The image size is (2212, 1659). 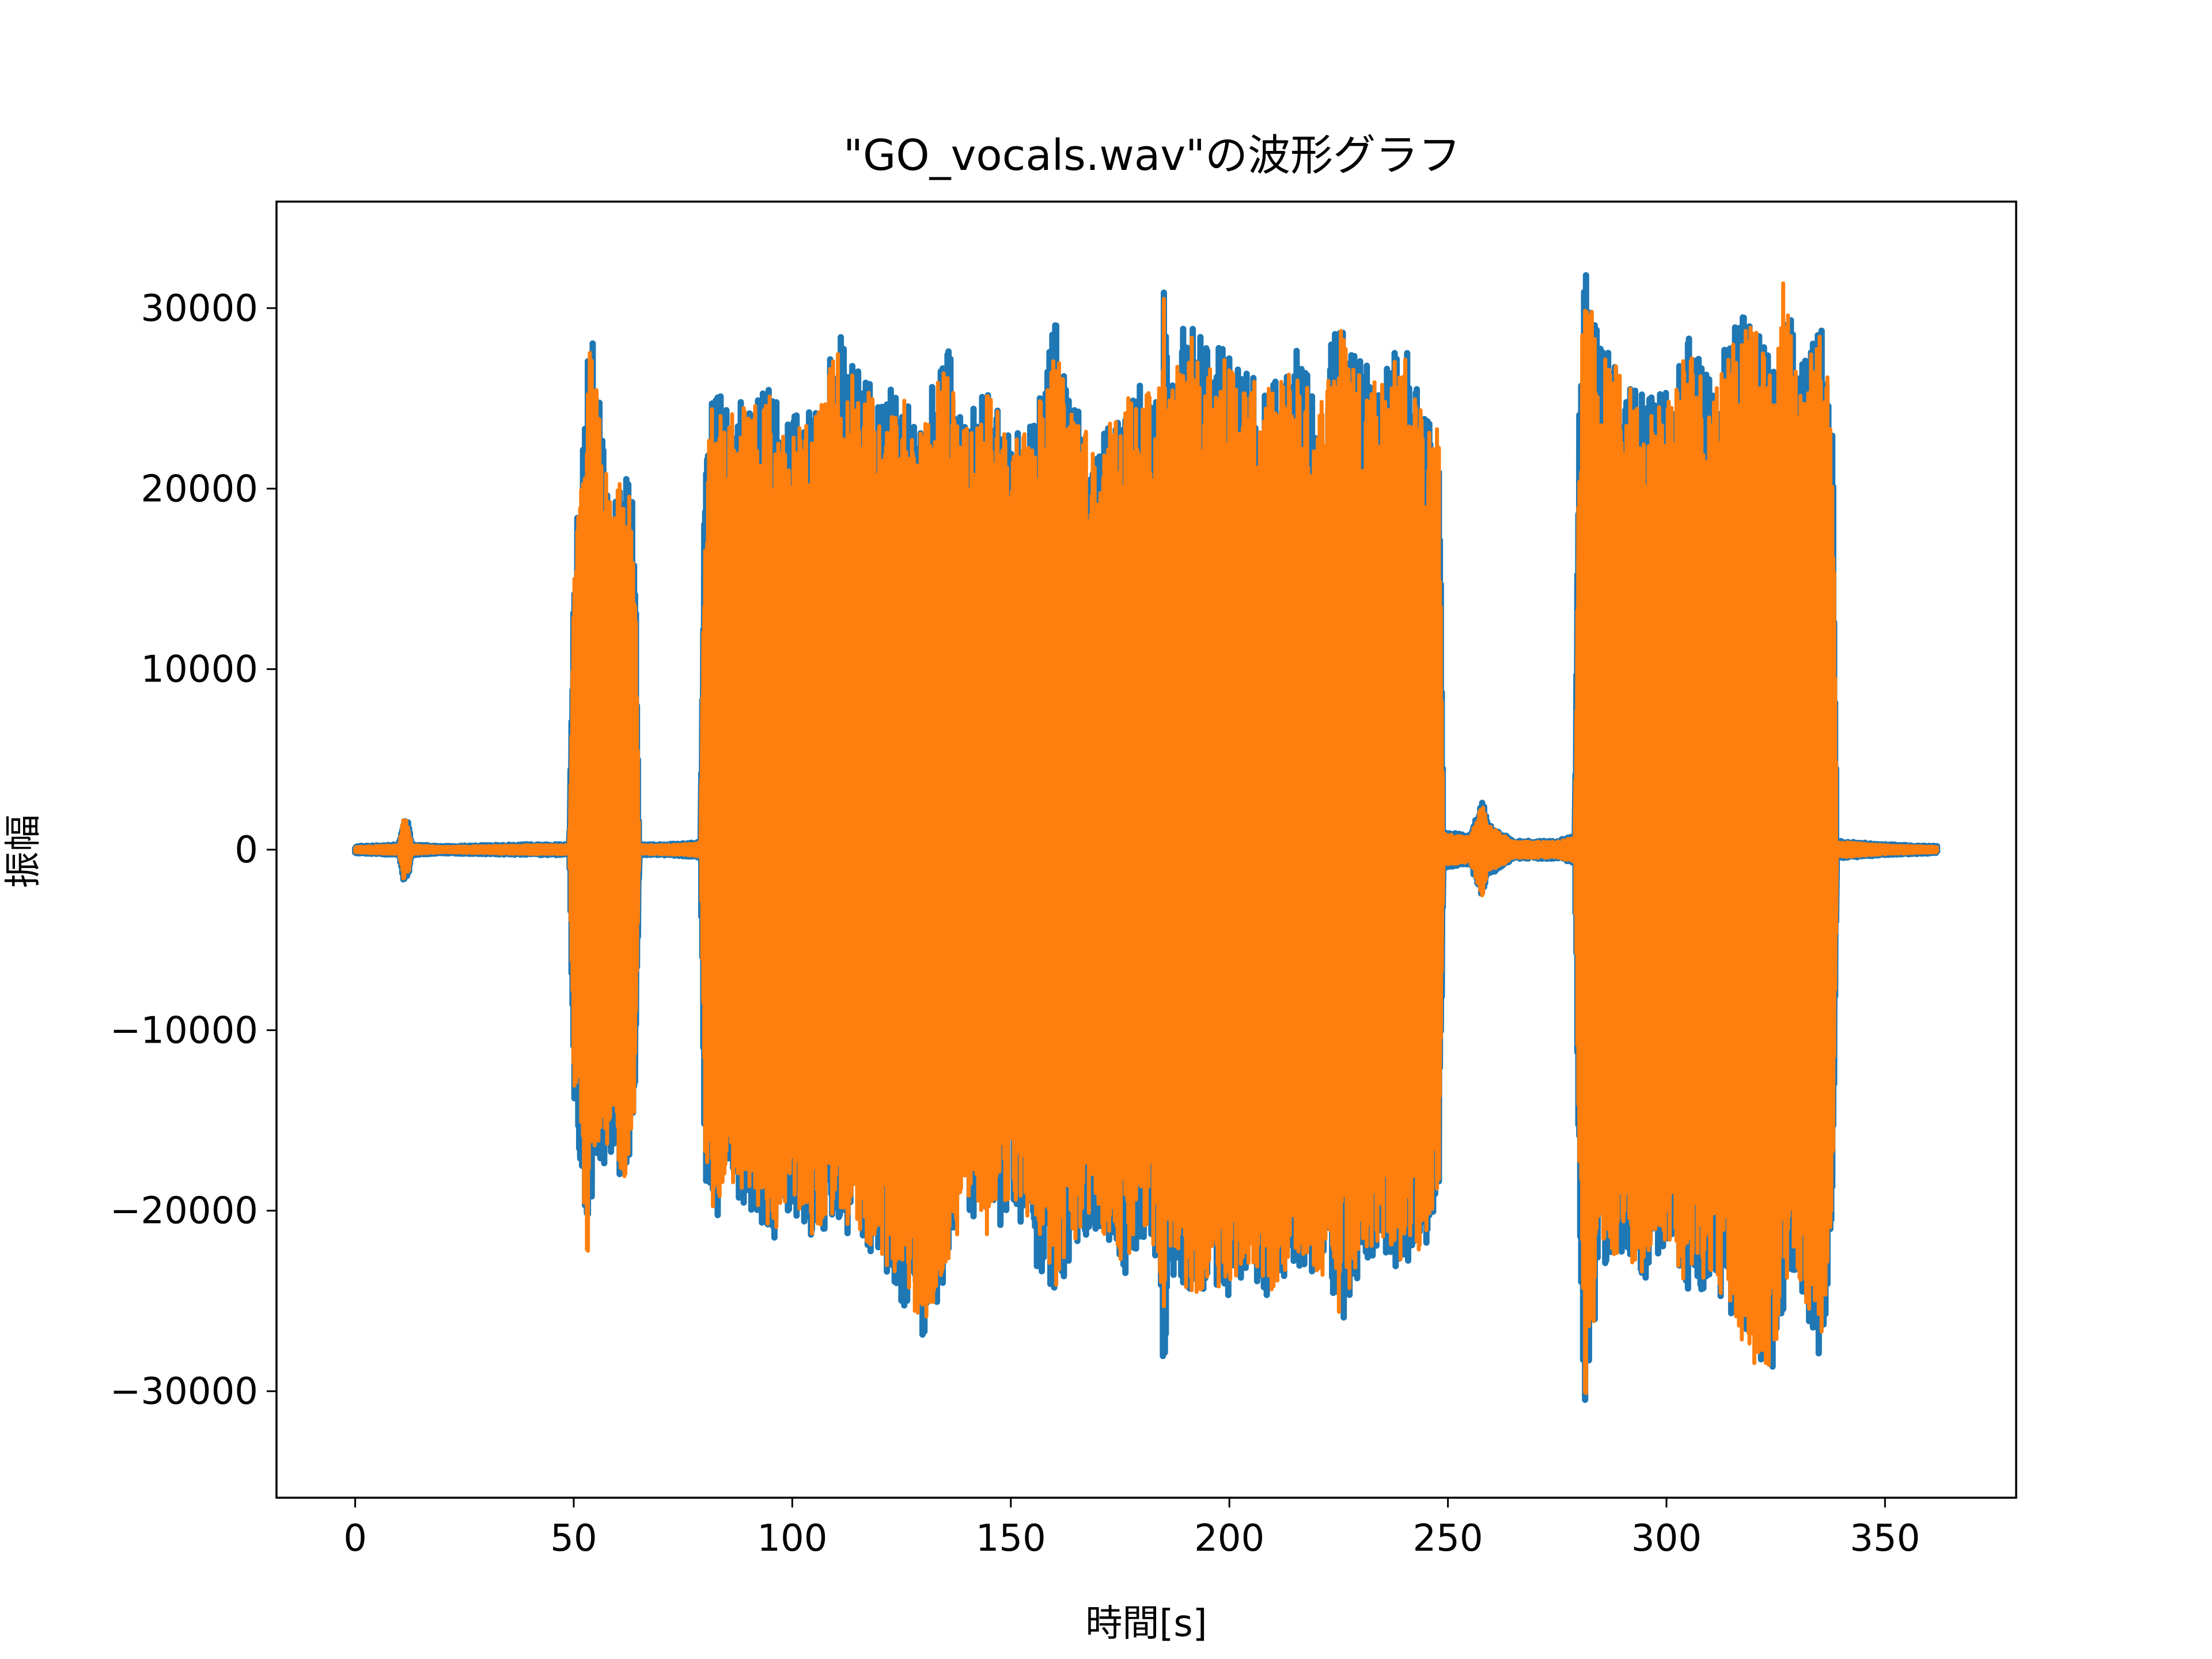 What do you see at coordinates (1146, 1624) in the screenshot?
I see `x-axis-label: 時間[s]` at bounding box center [1146, 1624].